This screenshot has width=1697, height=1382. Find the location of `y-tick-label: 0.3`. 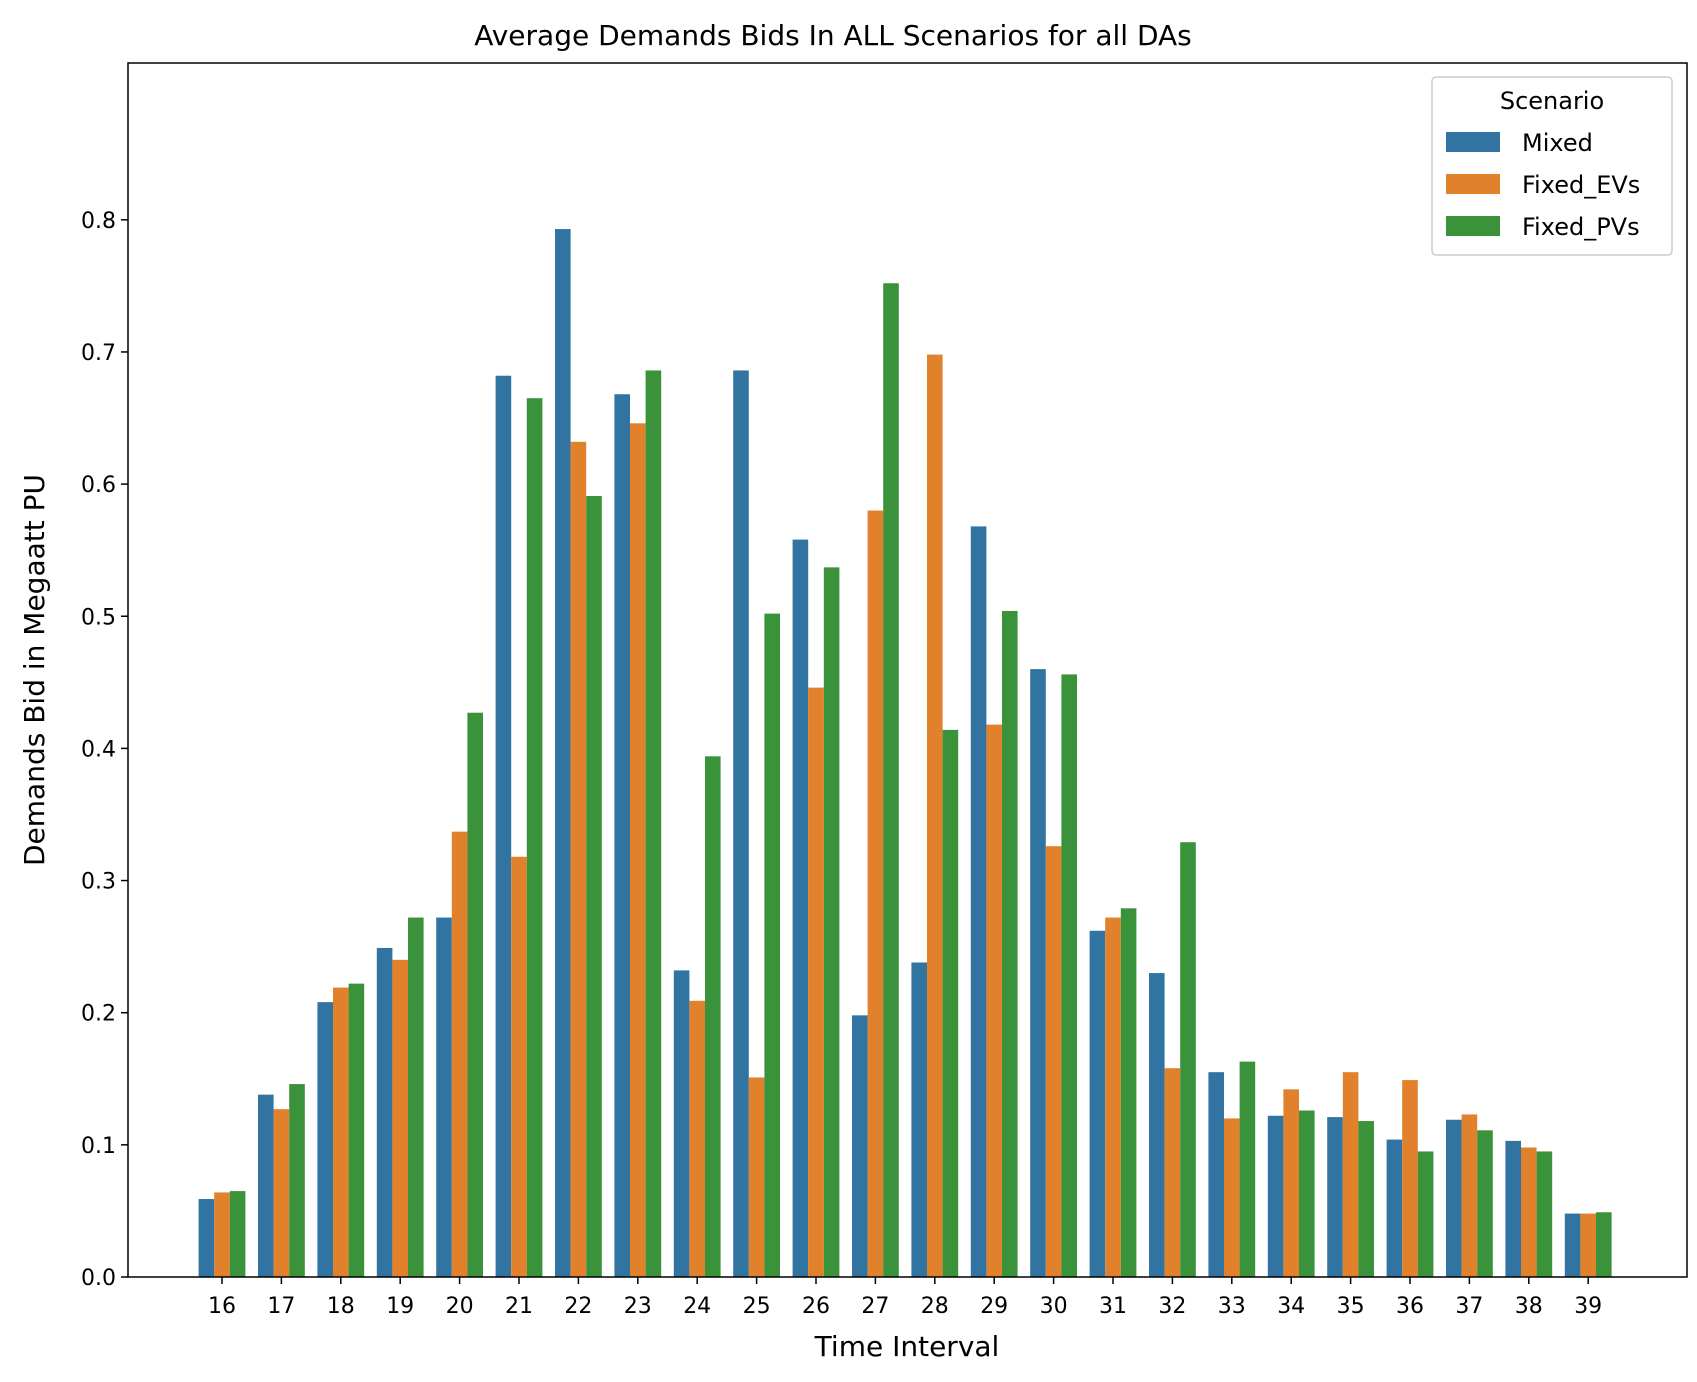

y-tick-label: 0.3 is located at coordinates (98, 882).